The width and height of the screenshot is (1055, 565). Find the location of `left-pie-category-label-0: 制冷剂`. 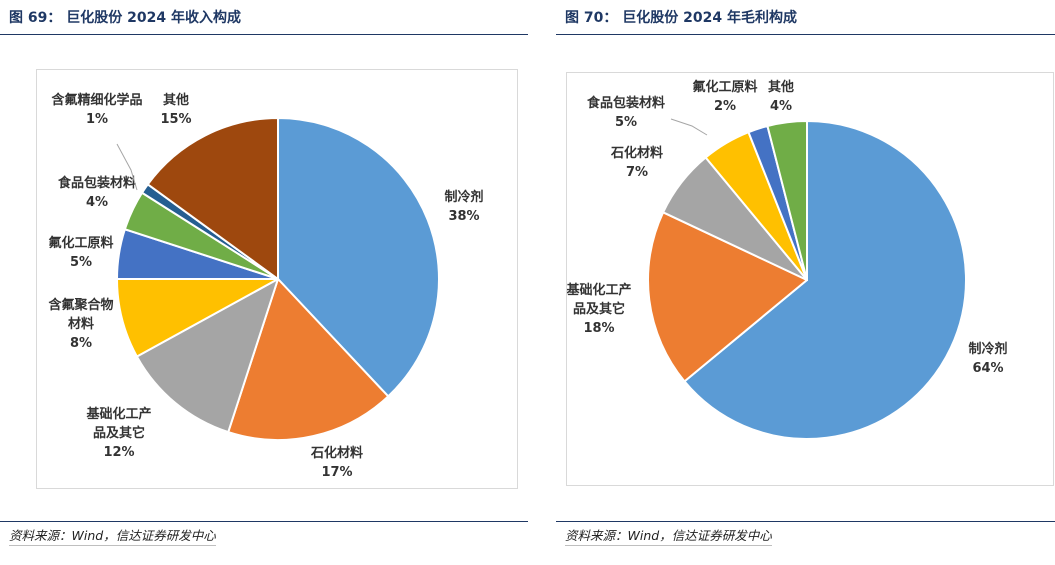

left-pie-category-label-0: 制冷剂 is located at coordinates (463, 197).